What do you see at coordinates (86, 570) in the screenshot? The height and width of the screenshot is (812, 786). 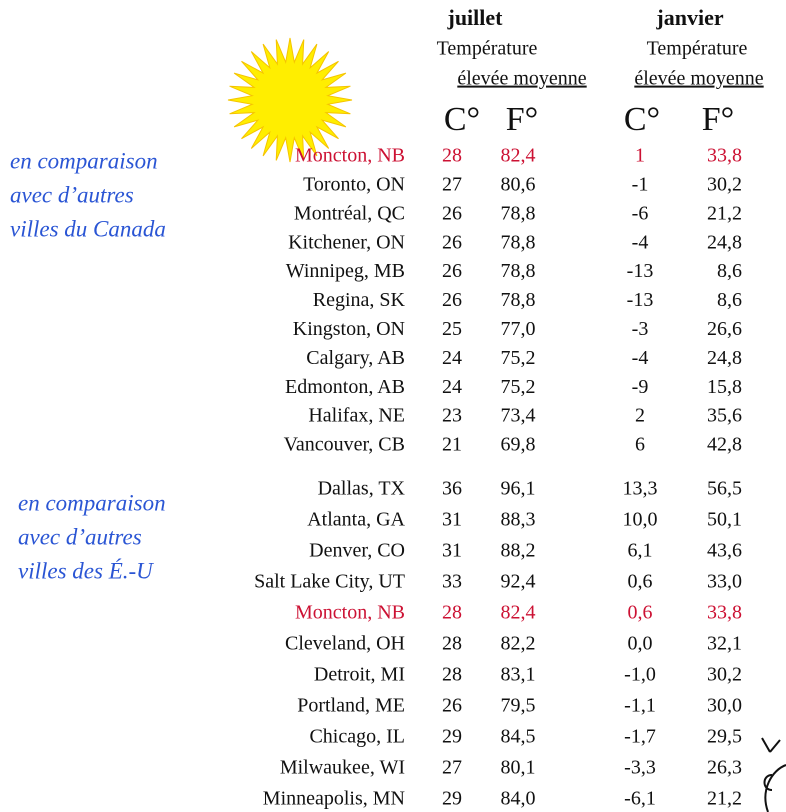 I see `side-note: villes des É.-U` at bounding box center [86, 570].